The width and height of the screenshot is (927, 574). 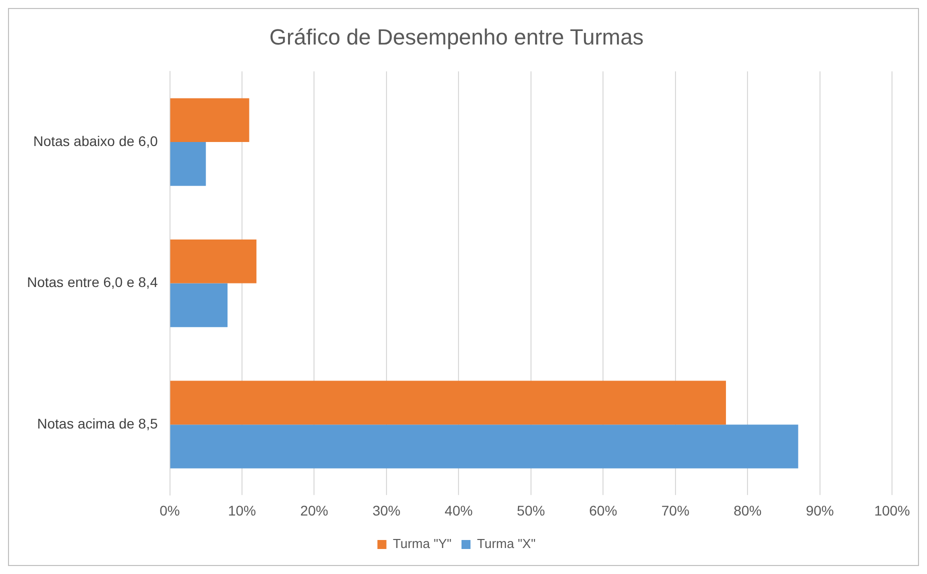 I want to click on y-tick-label: Notas entre 6,0 e 8,4, so click(x=92, y=282).